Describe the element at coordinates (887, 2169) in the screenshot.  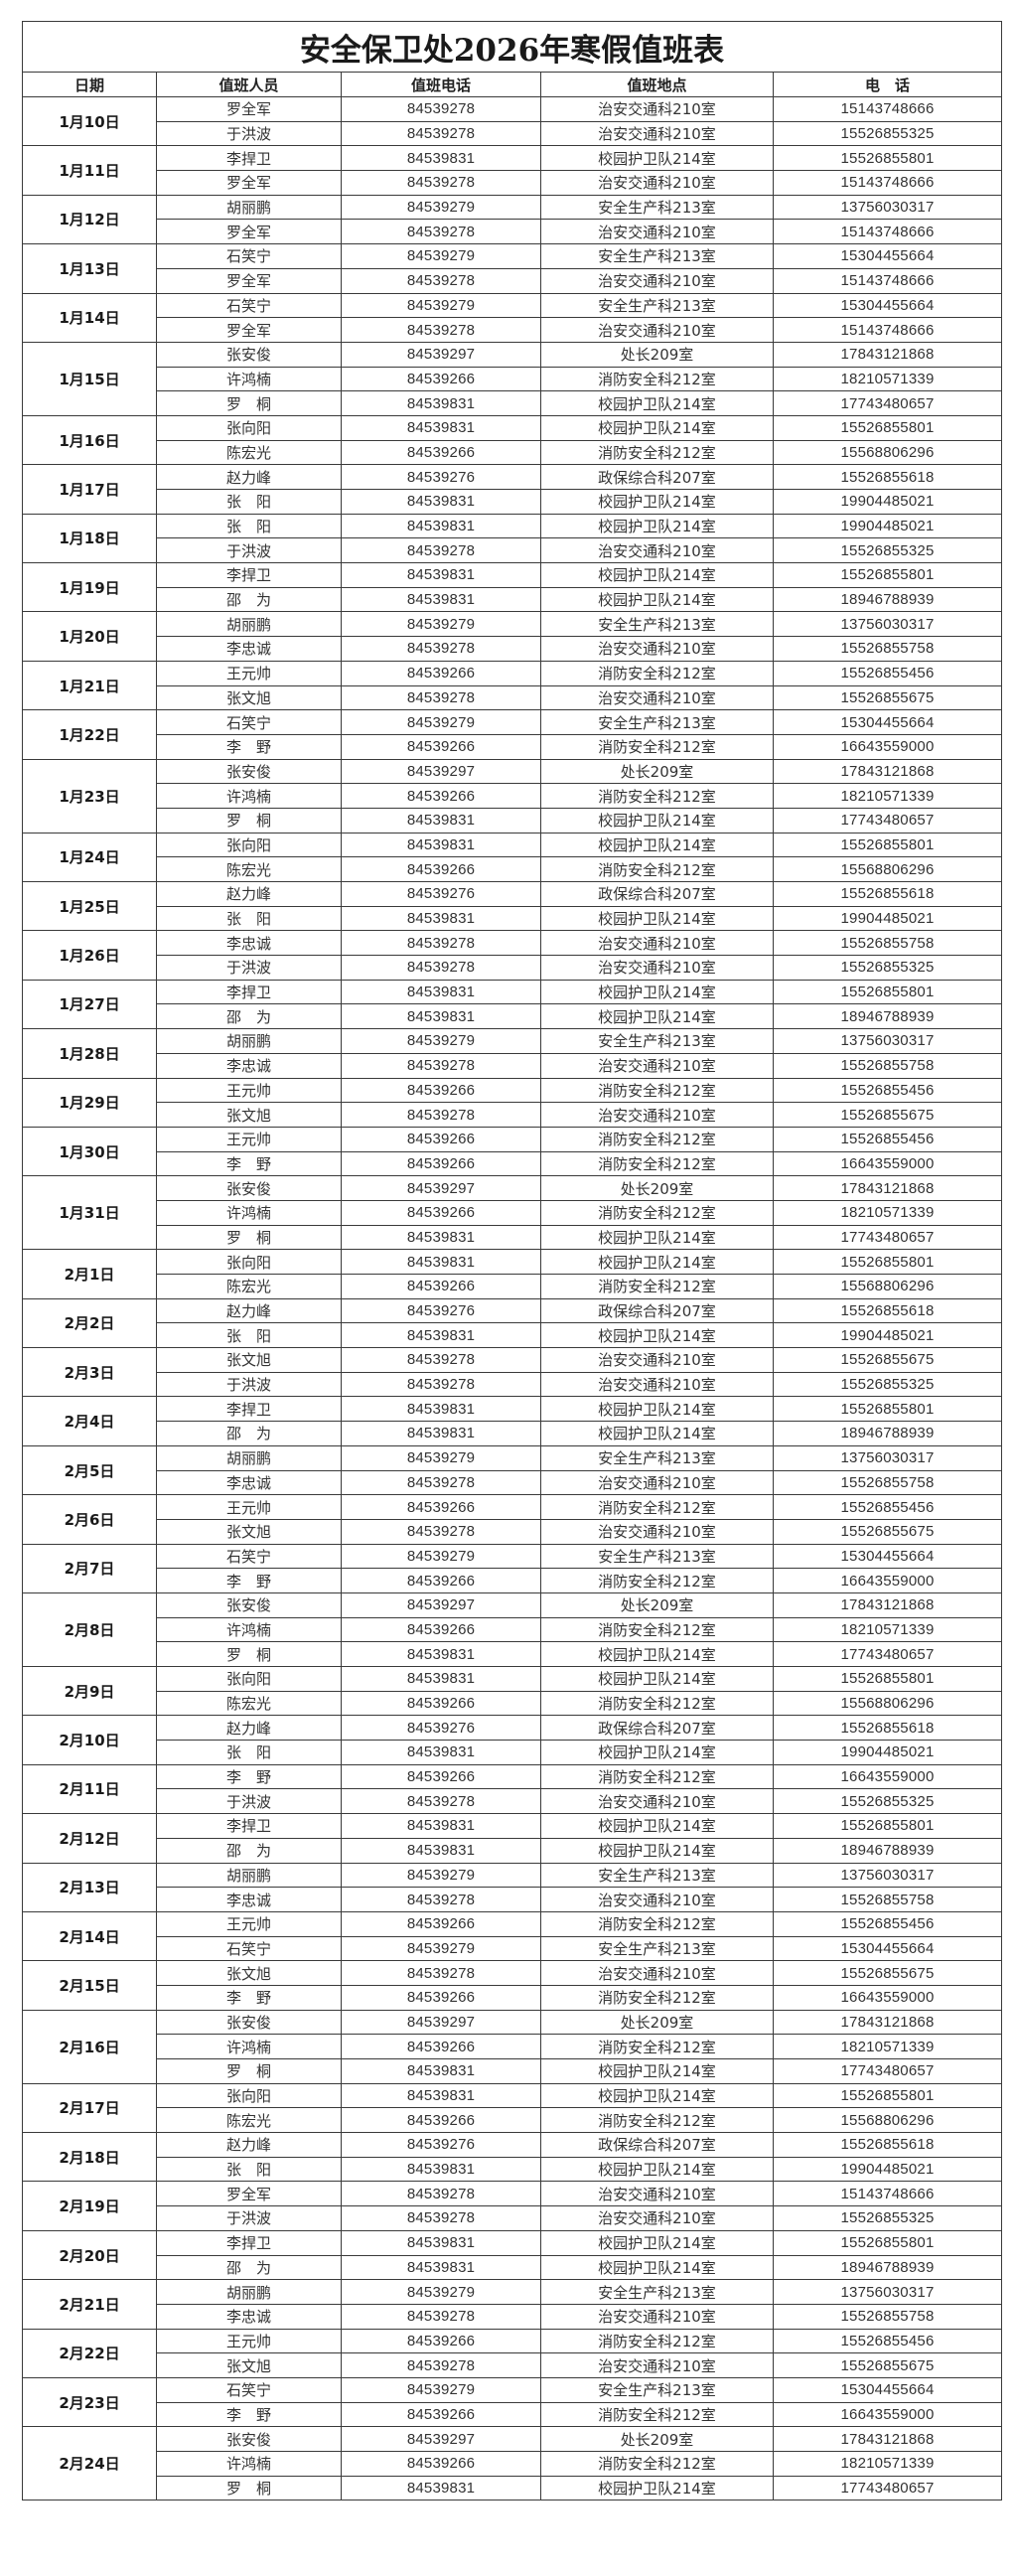
I see `mobile-phone-cell: 19904485021` at that location.